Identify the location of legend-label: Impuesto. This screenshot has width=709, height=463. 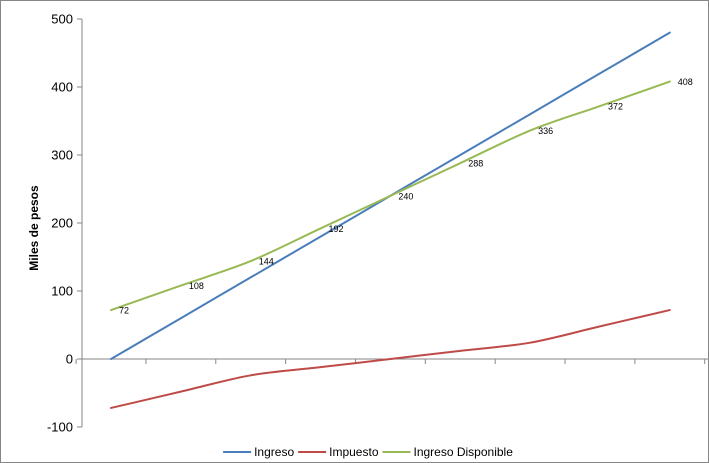
(354, 452).